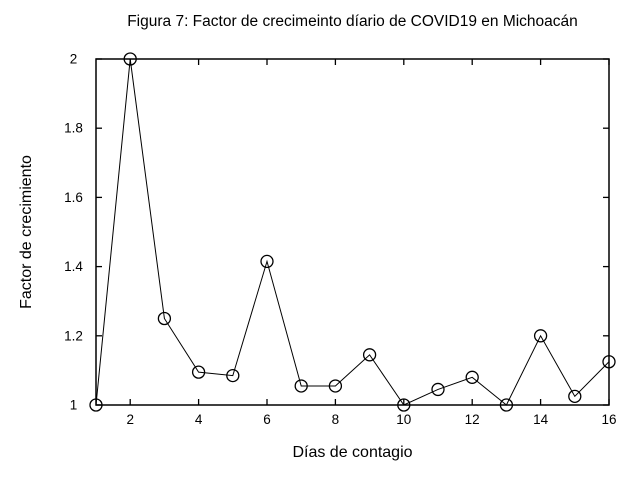 This screenshot has width=640, height=480. Describe the element at coordinates (74, 59) in the screenshot. I see `y-tick-label: 2` at that location.